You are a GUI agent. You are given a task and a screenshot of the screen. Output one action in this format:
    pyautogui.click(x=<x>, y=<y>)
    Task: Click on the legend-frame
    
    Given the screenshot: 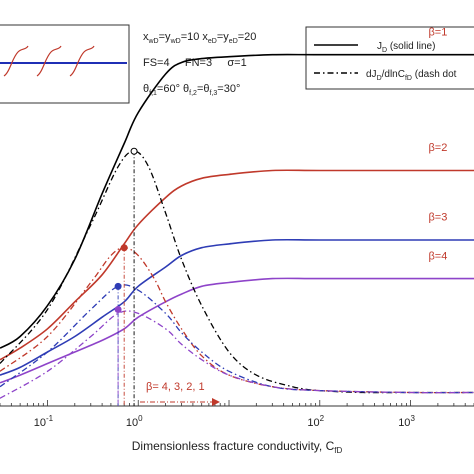 What is the action you would take?
    pyautogui.click(x=389, y=58)
    